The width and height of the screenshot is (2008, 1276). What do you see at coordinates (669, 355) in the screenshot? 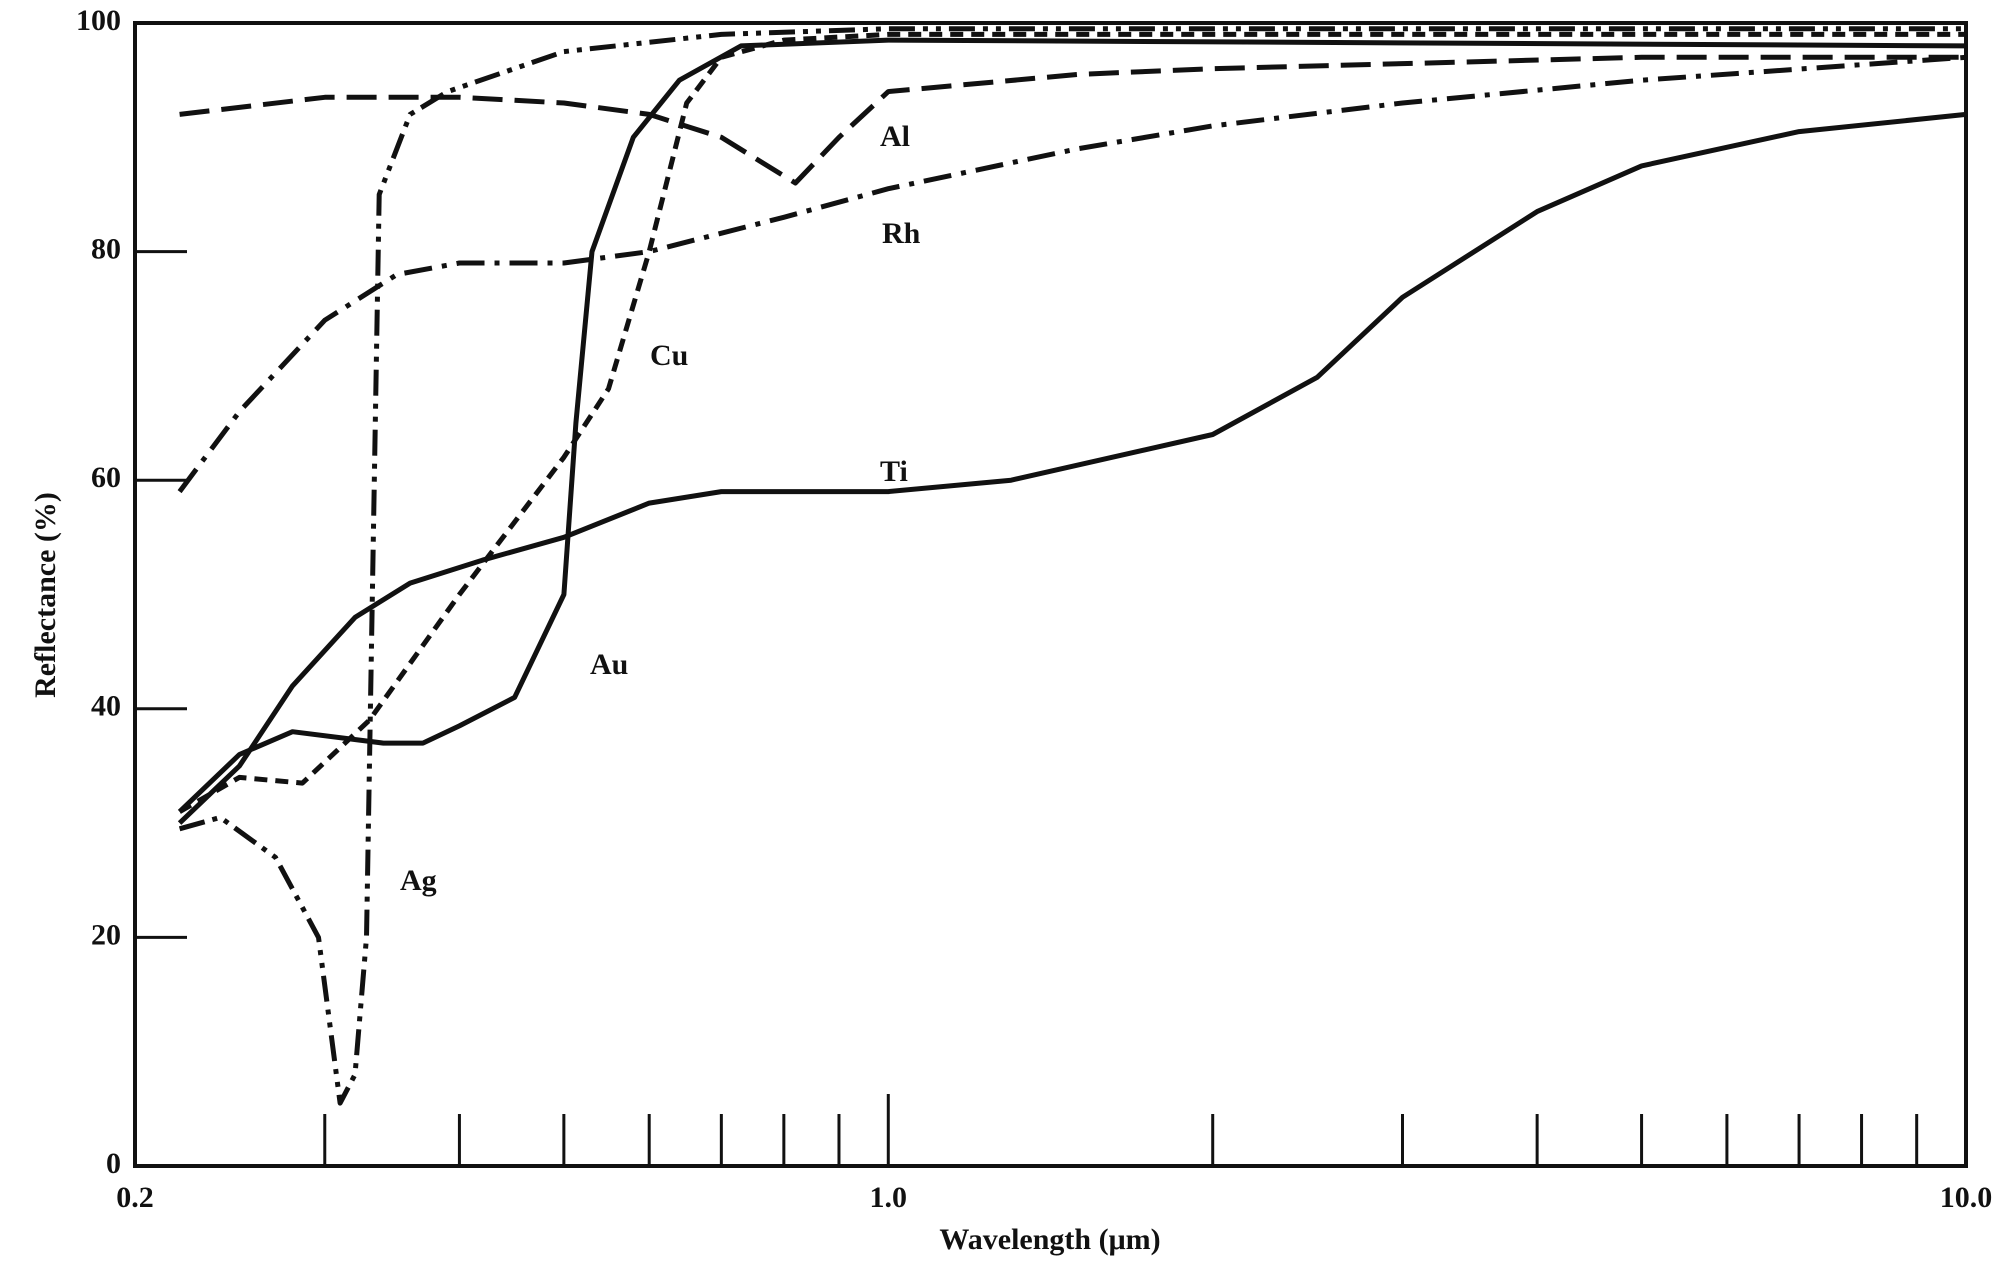
I see `series-label: Cu` at bounding box center [669, 355].